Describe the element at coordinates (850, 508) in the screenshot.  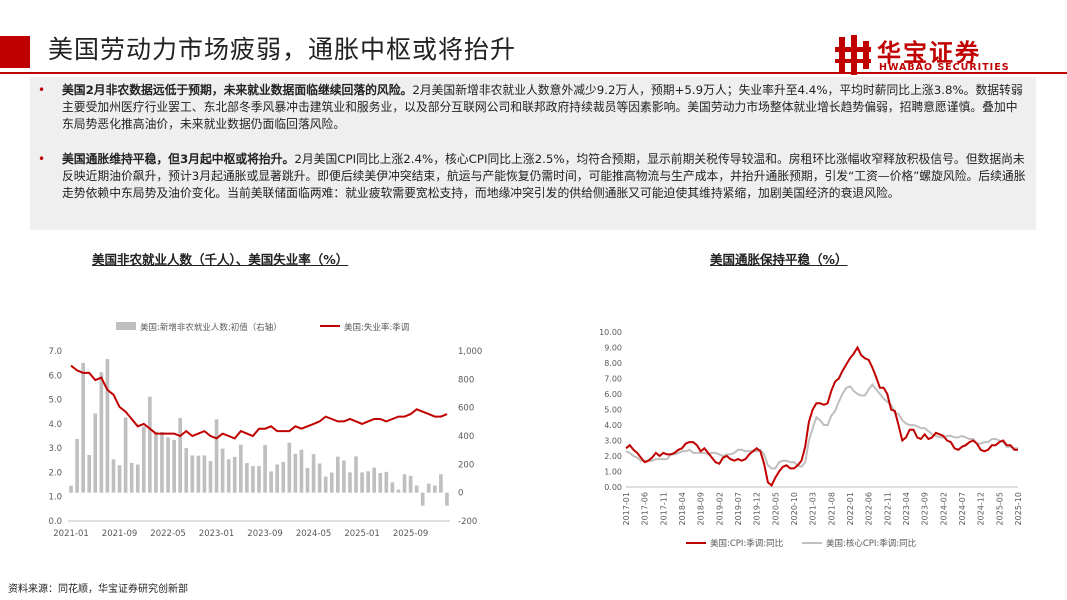
I see `x-tick-label: 2022-01` at that location.